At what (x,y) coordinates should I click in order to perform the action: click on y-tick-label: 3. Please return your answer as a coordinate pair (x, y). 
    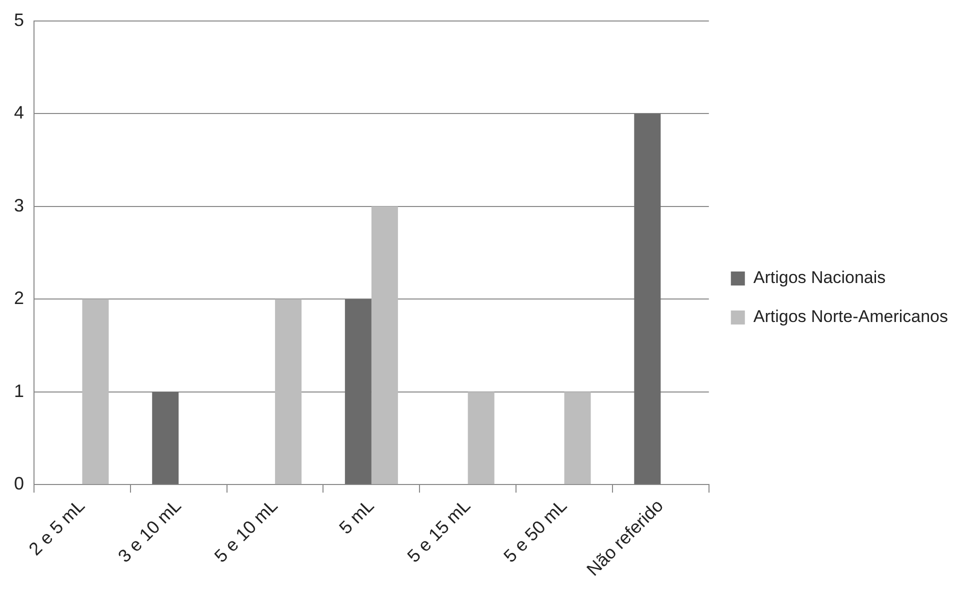
    Looking at the image, I should click on (19, 205).